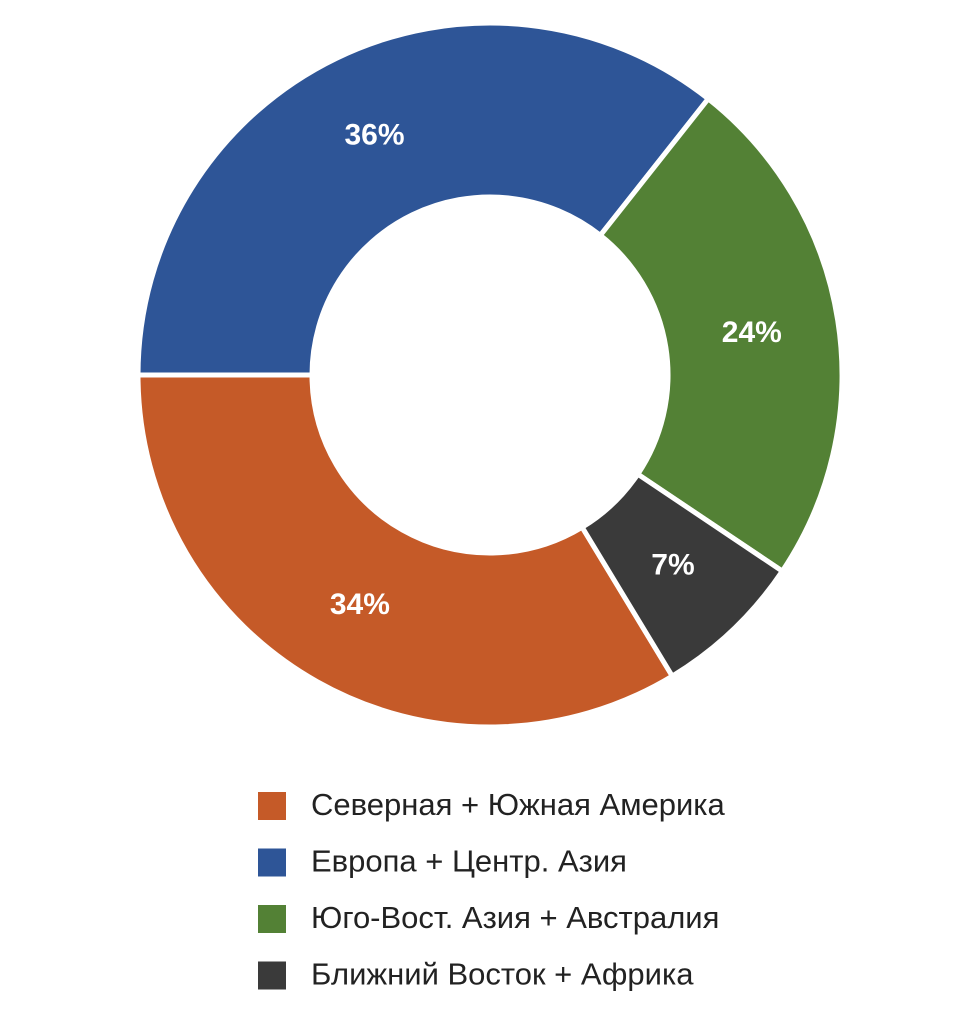  Describe the element at coordinates (515, 917) in the screenshot. I see `legend-label: Юго-Вост. Азия + Австралия` at that location.